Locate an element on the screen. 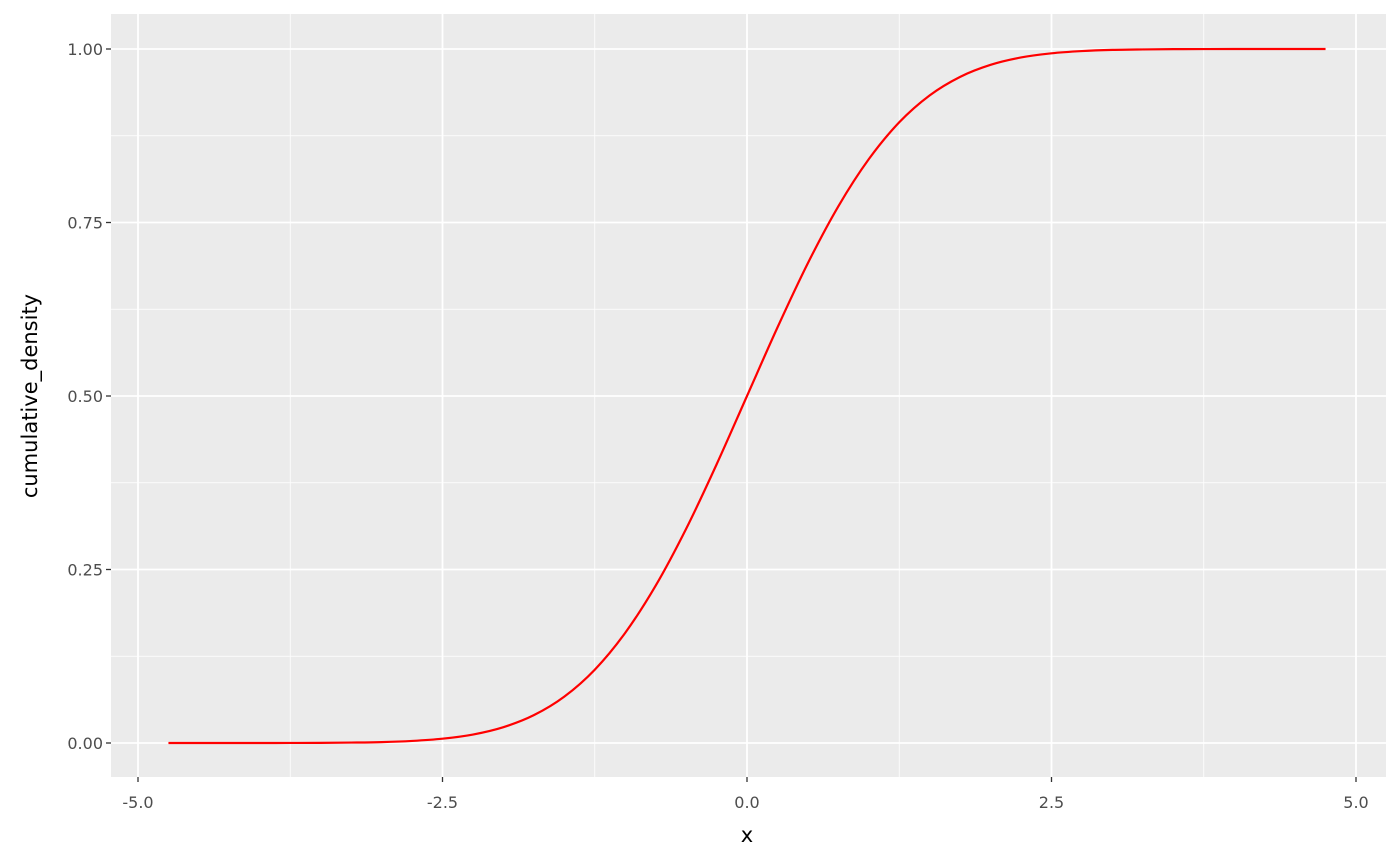 The width and height of the screenshot is (1400, 866). y-tick-label: 0.50 is located at coordinates (85, 396).